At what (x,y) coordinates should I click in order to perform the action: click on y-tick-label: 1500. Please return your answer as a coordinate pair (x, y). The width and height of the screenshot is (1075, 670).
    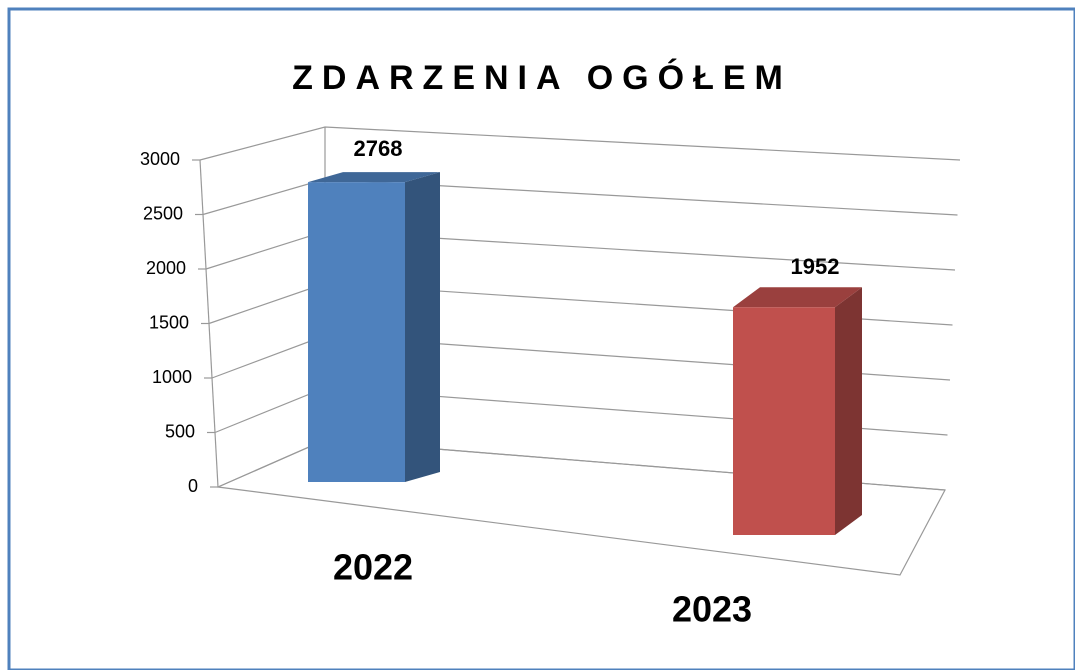
    Looking at the image, I should click on (169, 322).